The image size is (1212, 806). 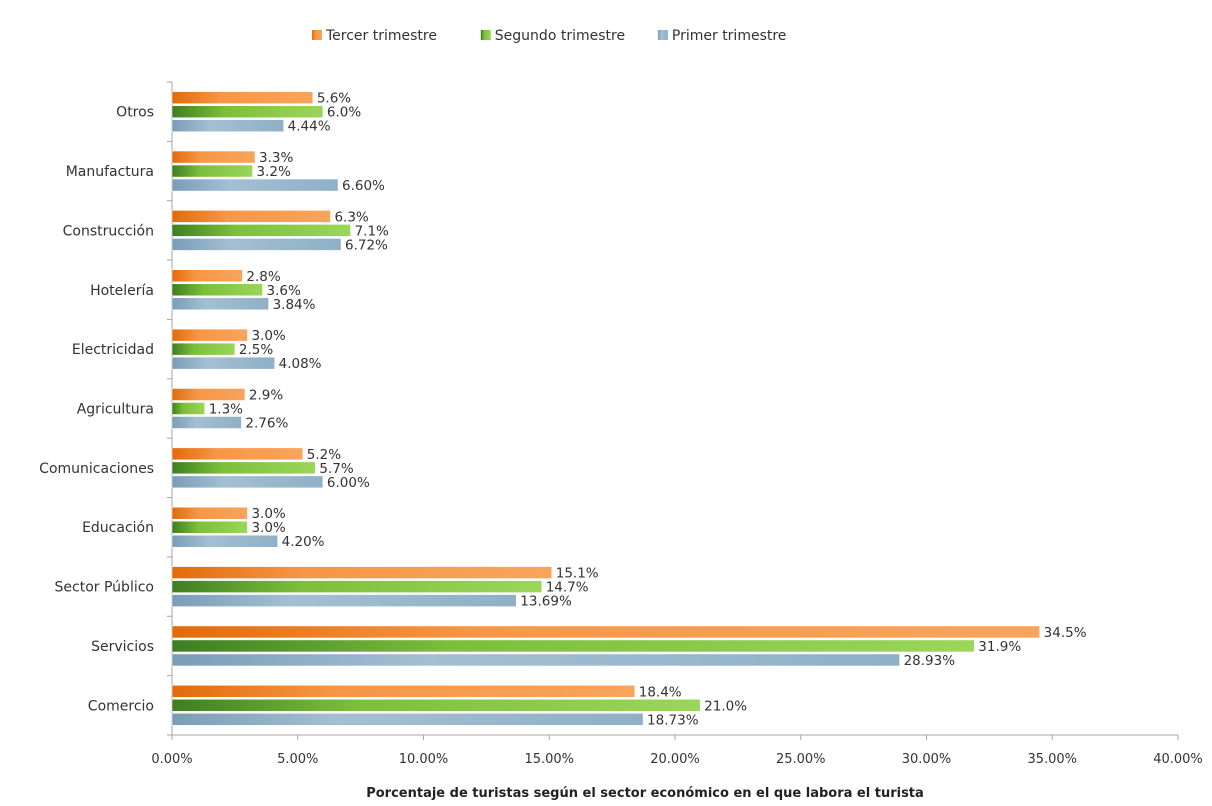 I want to click on data-label: 5.6%, so click(x=334, y=99).